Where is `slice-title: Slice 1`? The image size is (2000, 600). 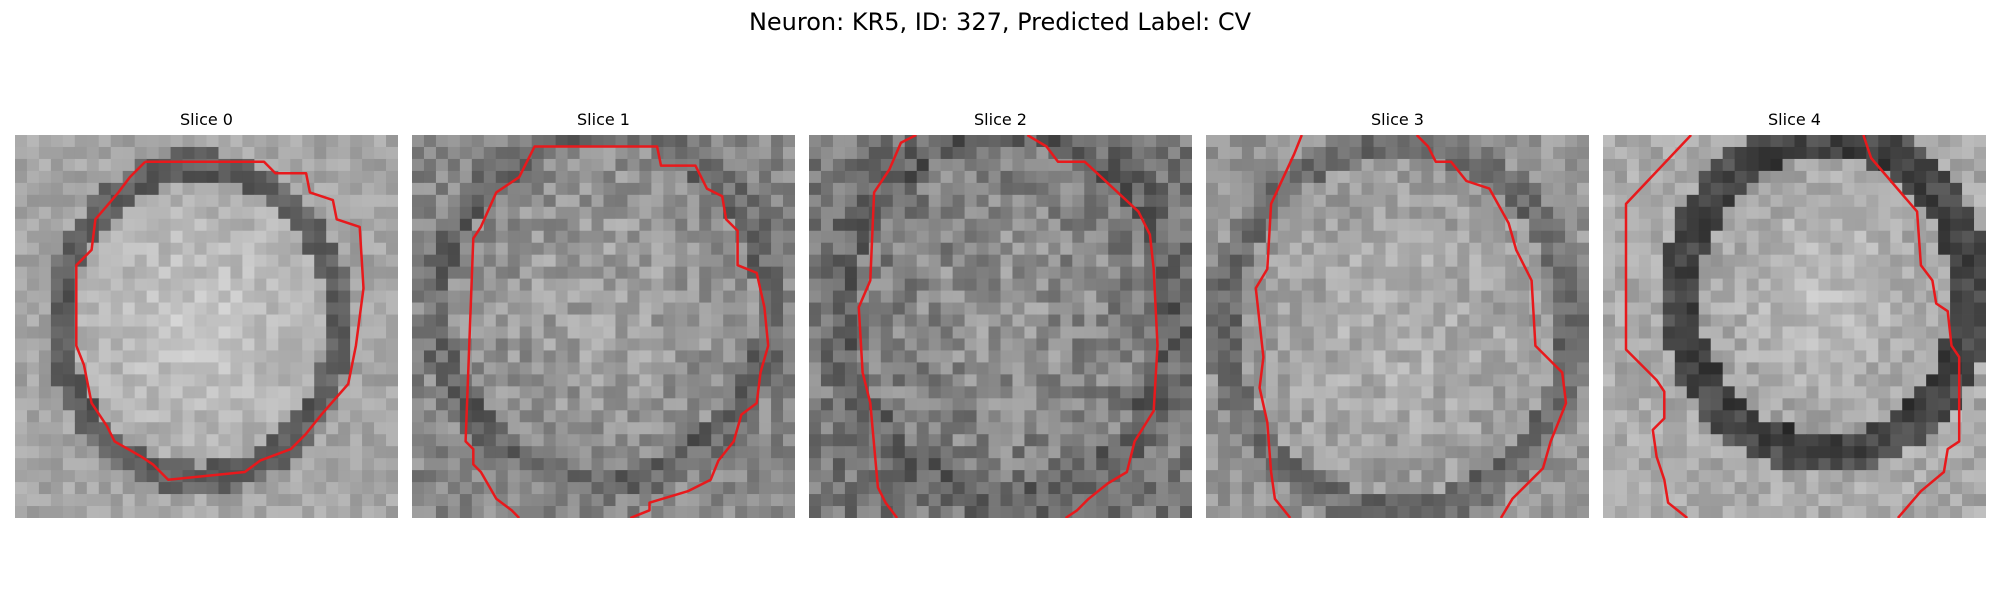 slice-title: Slice 1 is located at coordinates (603, 119).